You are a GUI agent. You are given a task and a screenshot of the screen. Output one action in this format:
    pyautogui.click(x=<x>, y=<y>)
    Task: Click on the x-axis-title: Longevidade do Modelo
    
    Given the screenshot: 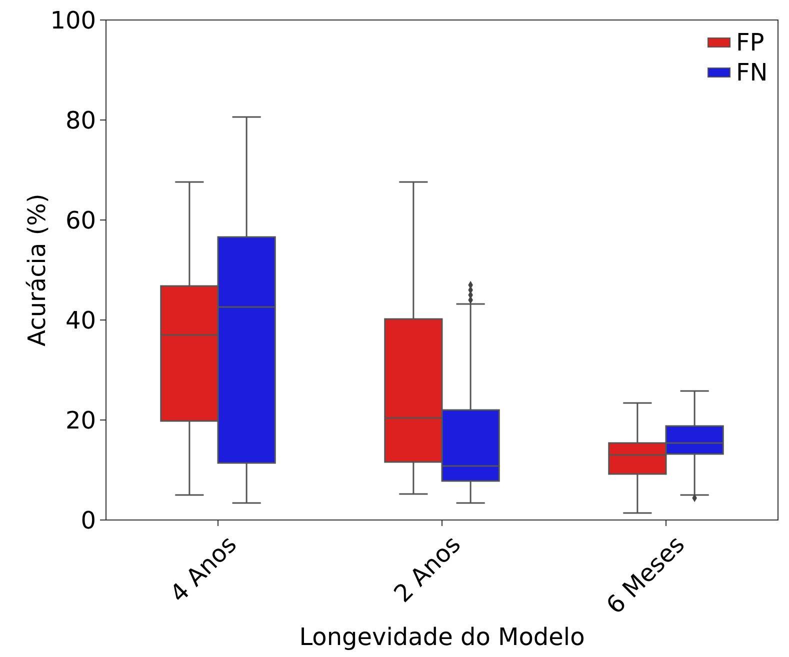 What is the action you would take?
    pyautogui.click(x=442, y=637)
    